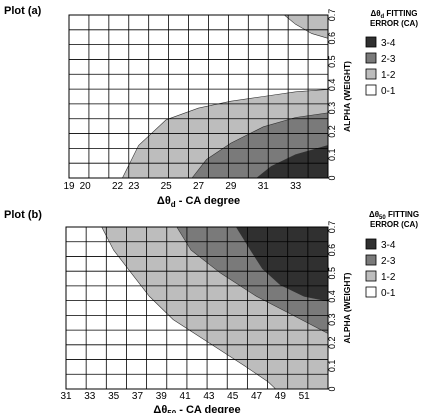  What do you see at coordinates (134, 186) in the screenshot?
I see `x-tick-label: 23` at bounding box center [134, 186].